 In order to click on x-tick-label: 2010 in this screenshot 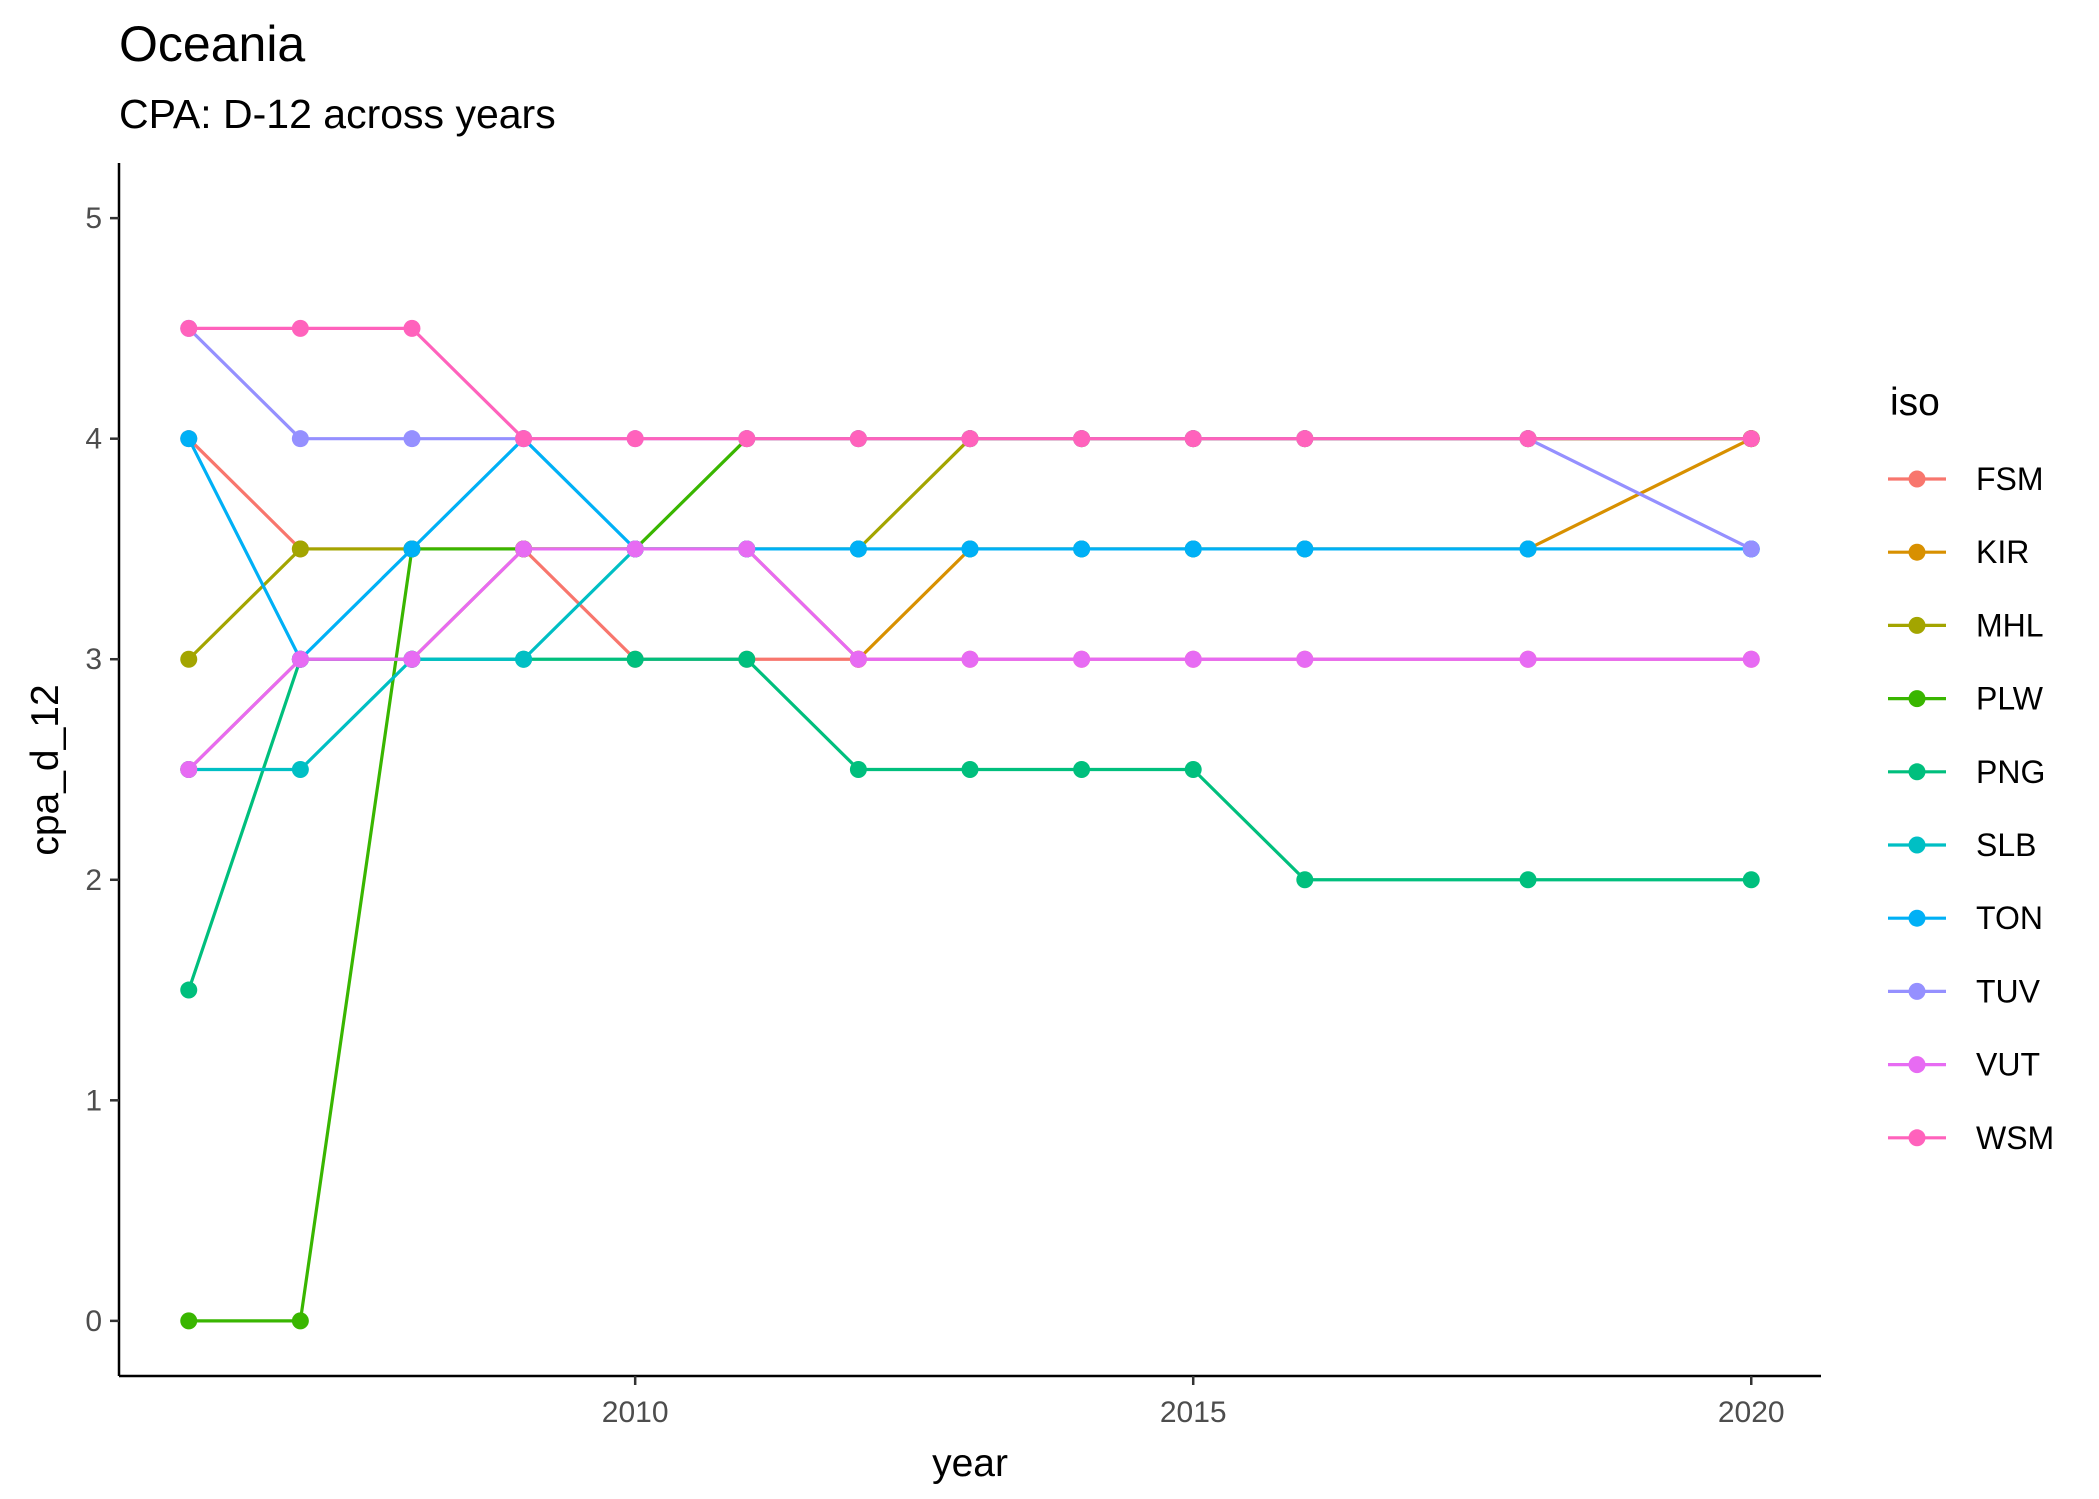, I will do `click(635, 1412)`.